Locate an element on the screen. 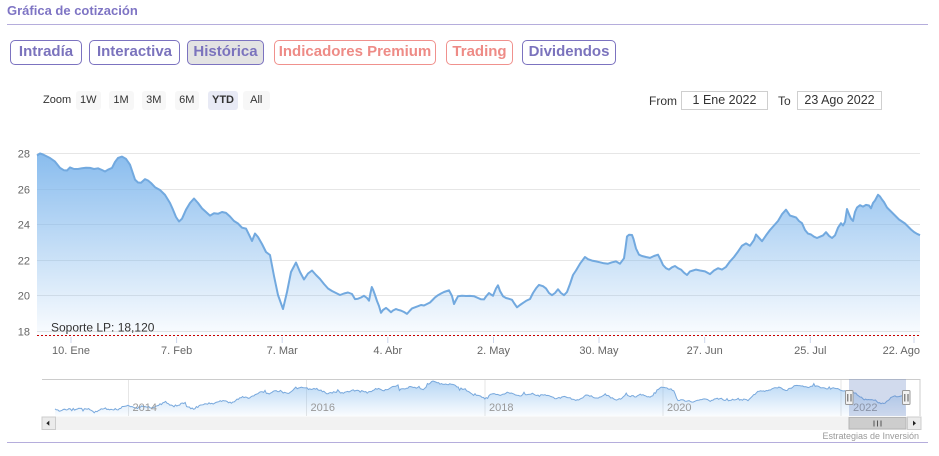  svg-text: 2020 is located at coordinates (679, 408).